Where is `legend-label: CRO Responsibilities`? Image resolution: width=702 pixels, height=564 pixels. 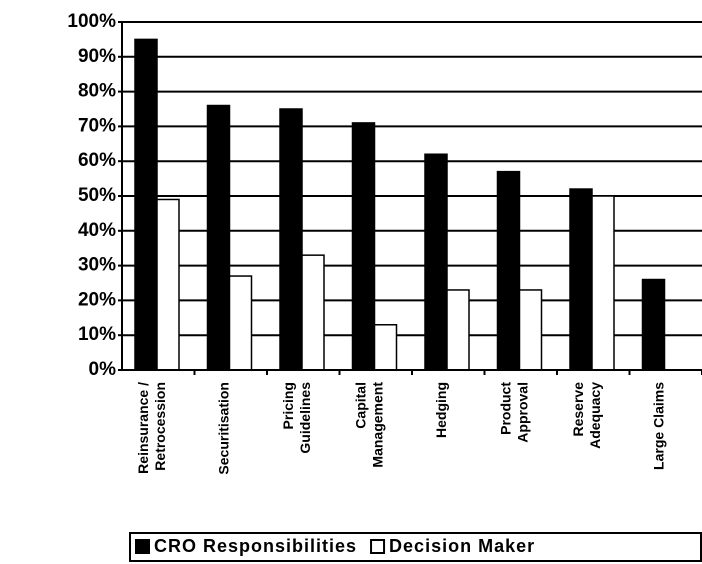 legend-label: CRO Responsibilities is located at coordinates (255, 546).